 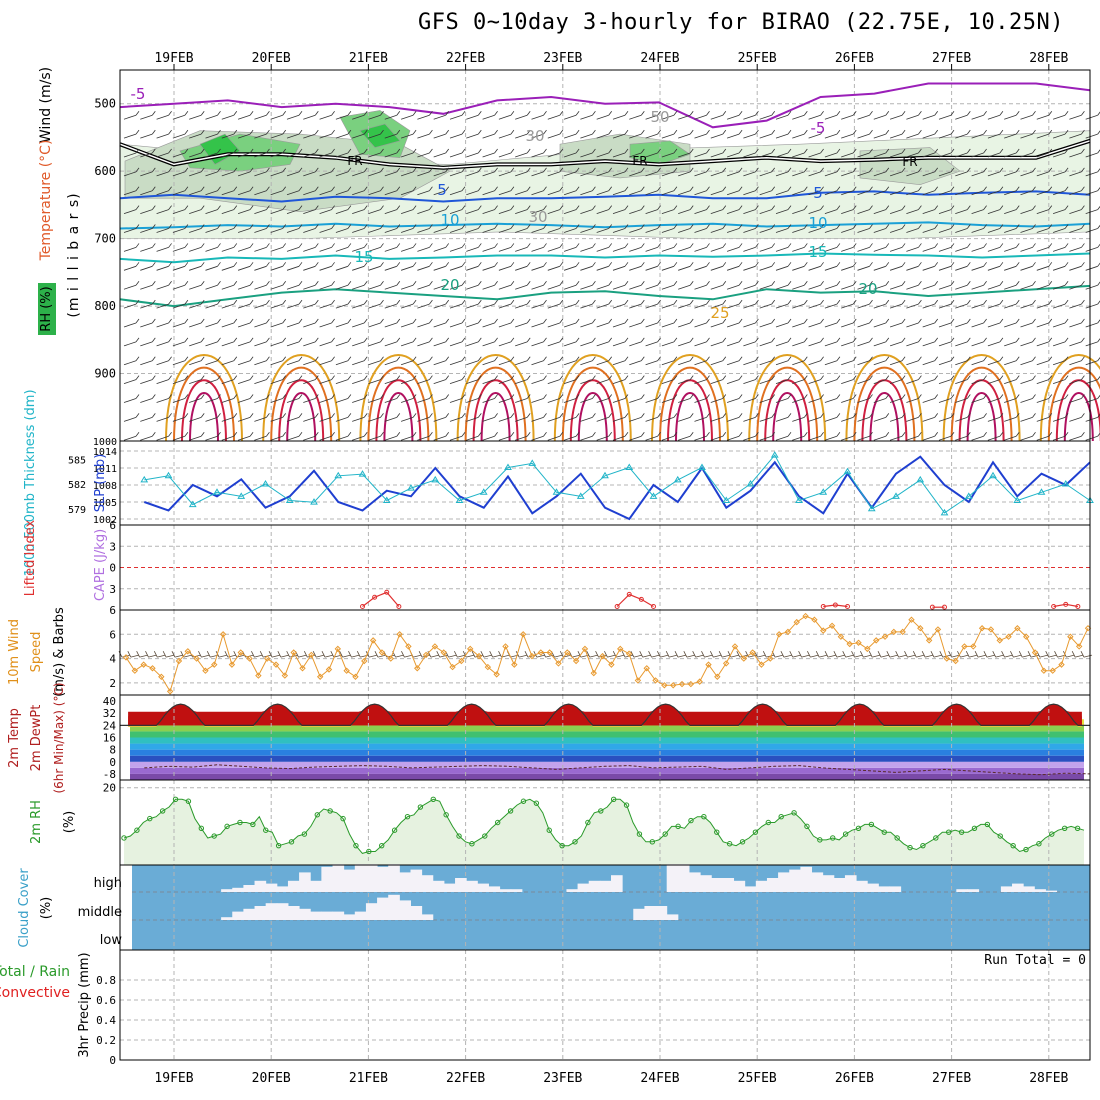 What do you see at coordinates (607, 752) in the screenshot?
I see `temperature-band` at bounding box center [607, 752].